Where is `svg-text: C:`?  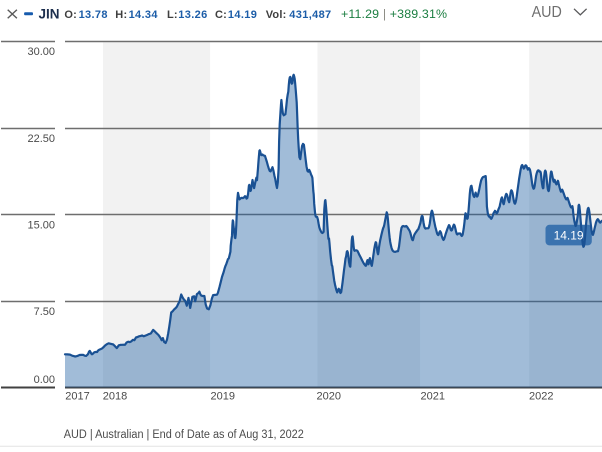
svg-text: C: is located at coordinates (221, 15).